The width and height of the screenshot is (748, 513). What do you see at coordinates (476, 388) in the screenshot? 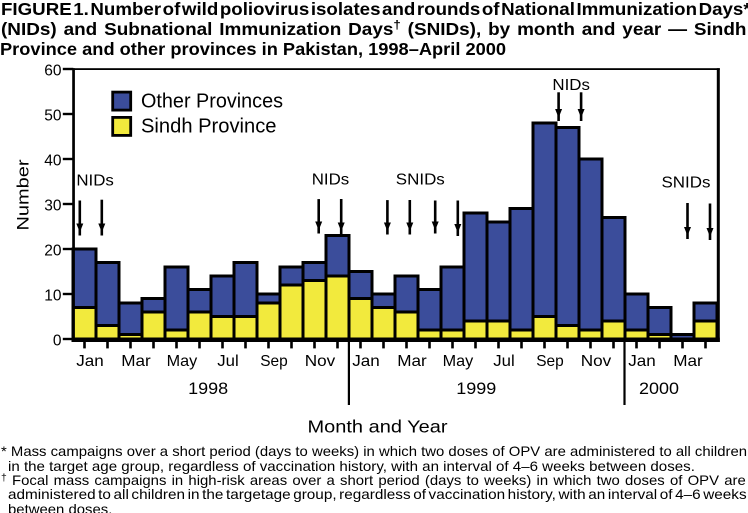
I see `svg-text: 1999` at bounding box center [476, 388].